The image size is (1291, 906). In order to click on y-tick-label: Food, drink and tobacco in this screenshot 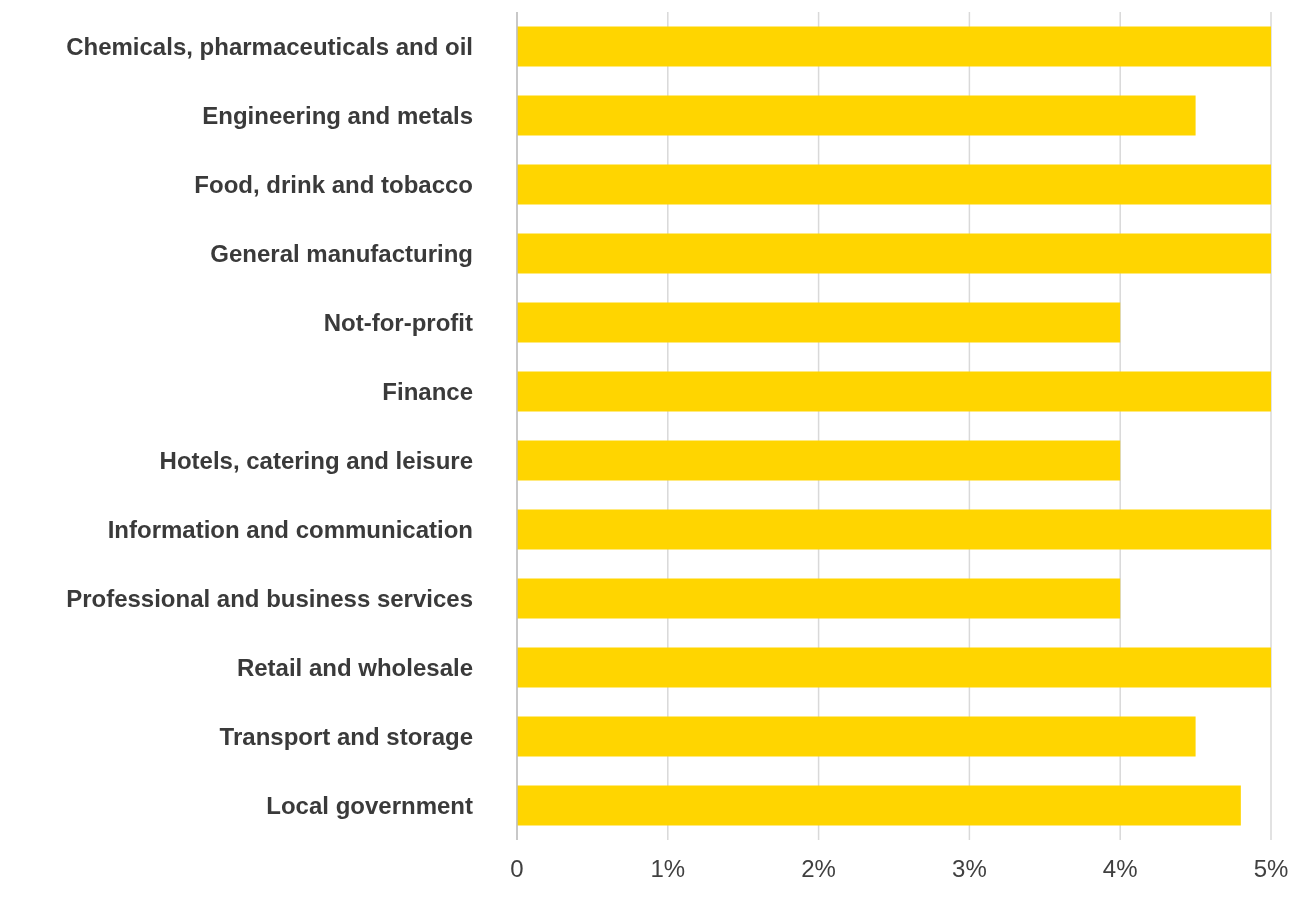, I will do `click(333, 185)`.